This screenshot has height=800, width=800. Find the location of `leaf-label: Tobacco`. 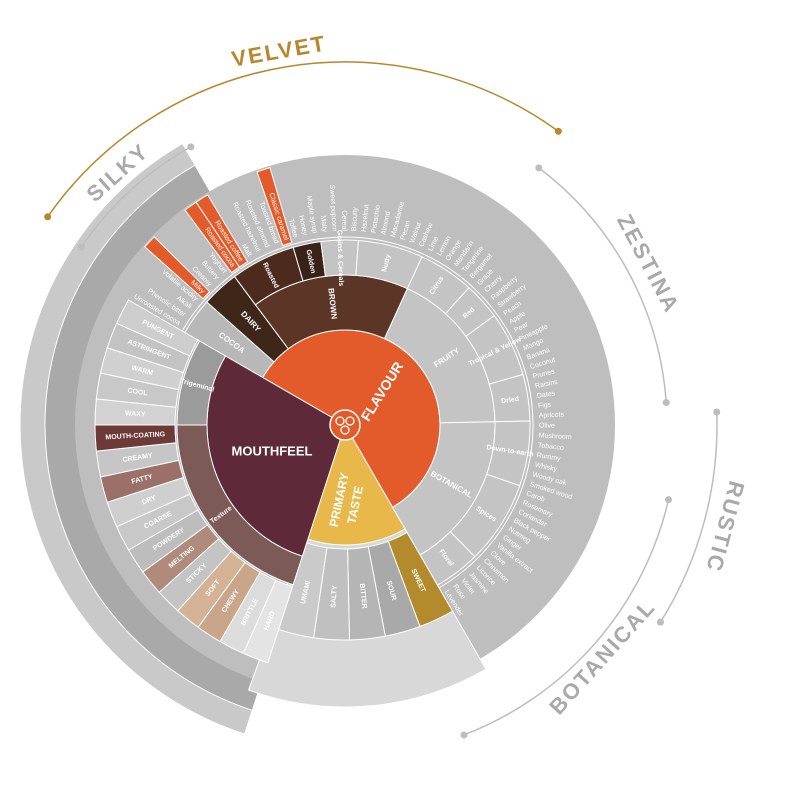

leaf-label: Tobacco is located at coordinates (551, 447).